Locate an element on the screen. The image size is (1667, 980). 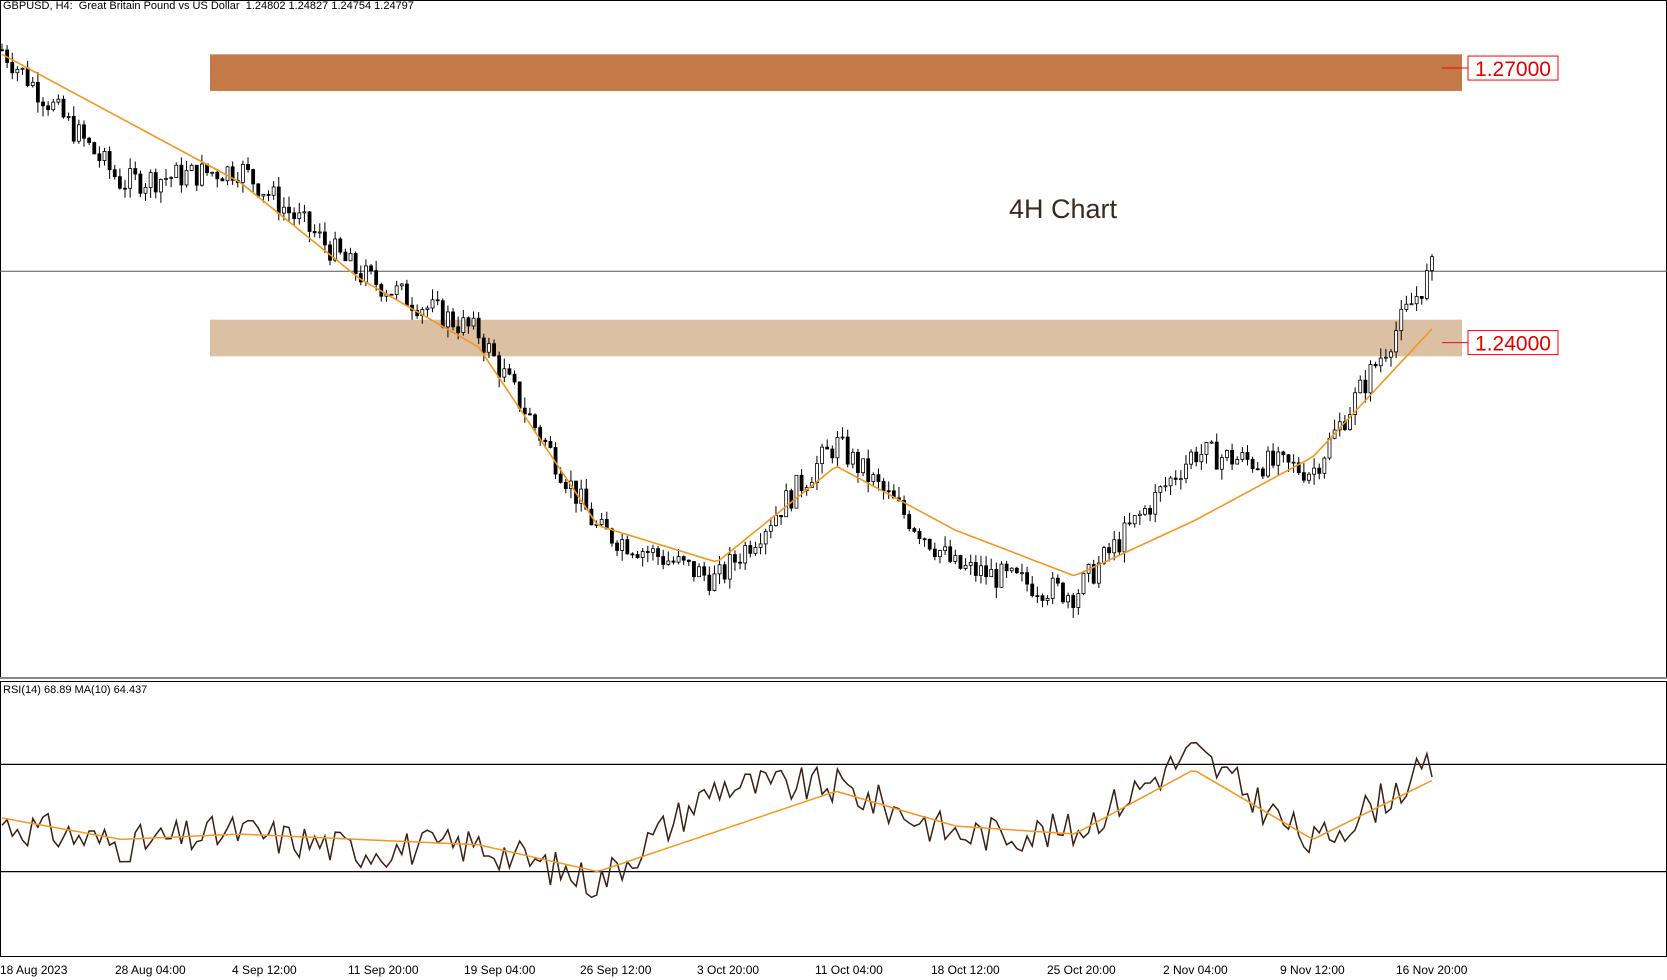
x-tick-label: 9 Nov 12:00 is located at coordinates (1312, 970).